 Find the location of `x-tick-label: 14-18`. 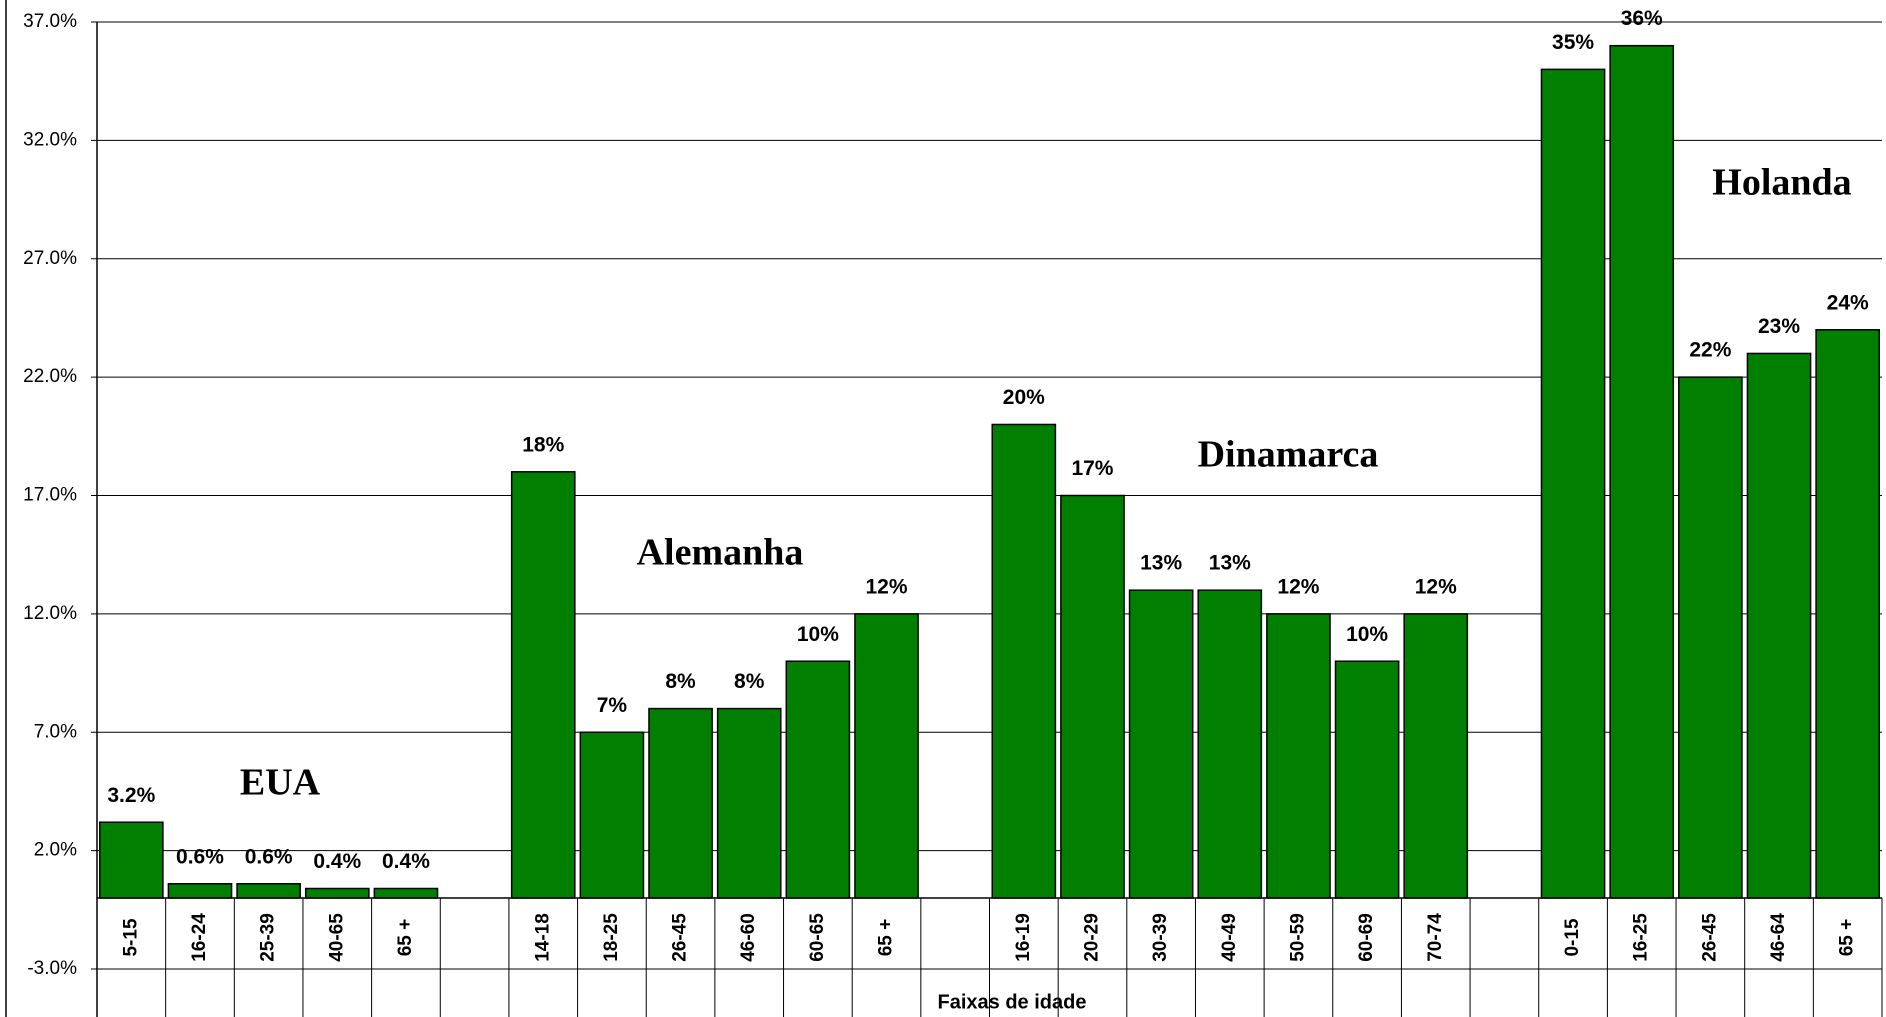

x-tick-label: 14-18 is located at coordinates (542, 937).